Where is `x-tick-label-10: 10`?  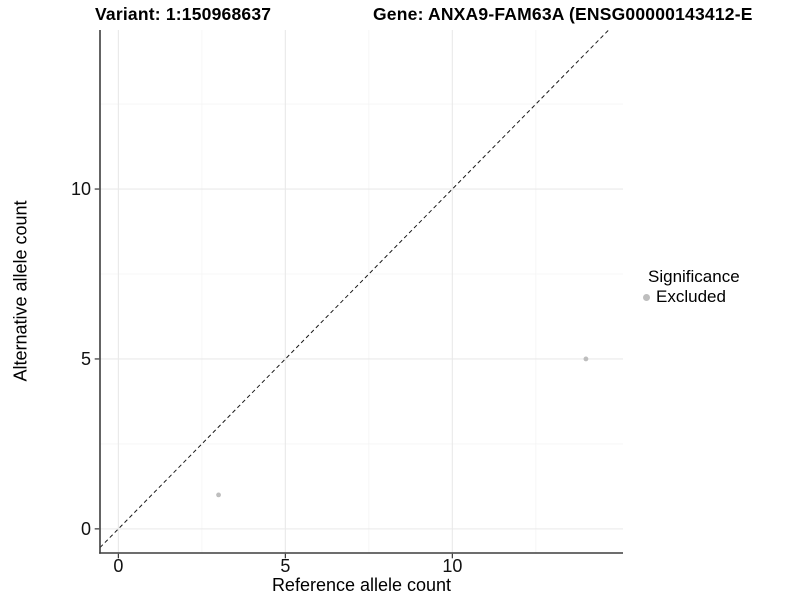 x-tick-label-10: 10 is located at coordinates (452, 566).